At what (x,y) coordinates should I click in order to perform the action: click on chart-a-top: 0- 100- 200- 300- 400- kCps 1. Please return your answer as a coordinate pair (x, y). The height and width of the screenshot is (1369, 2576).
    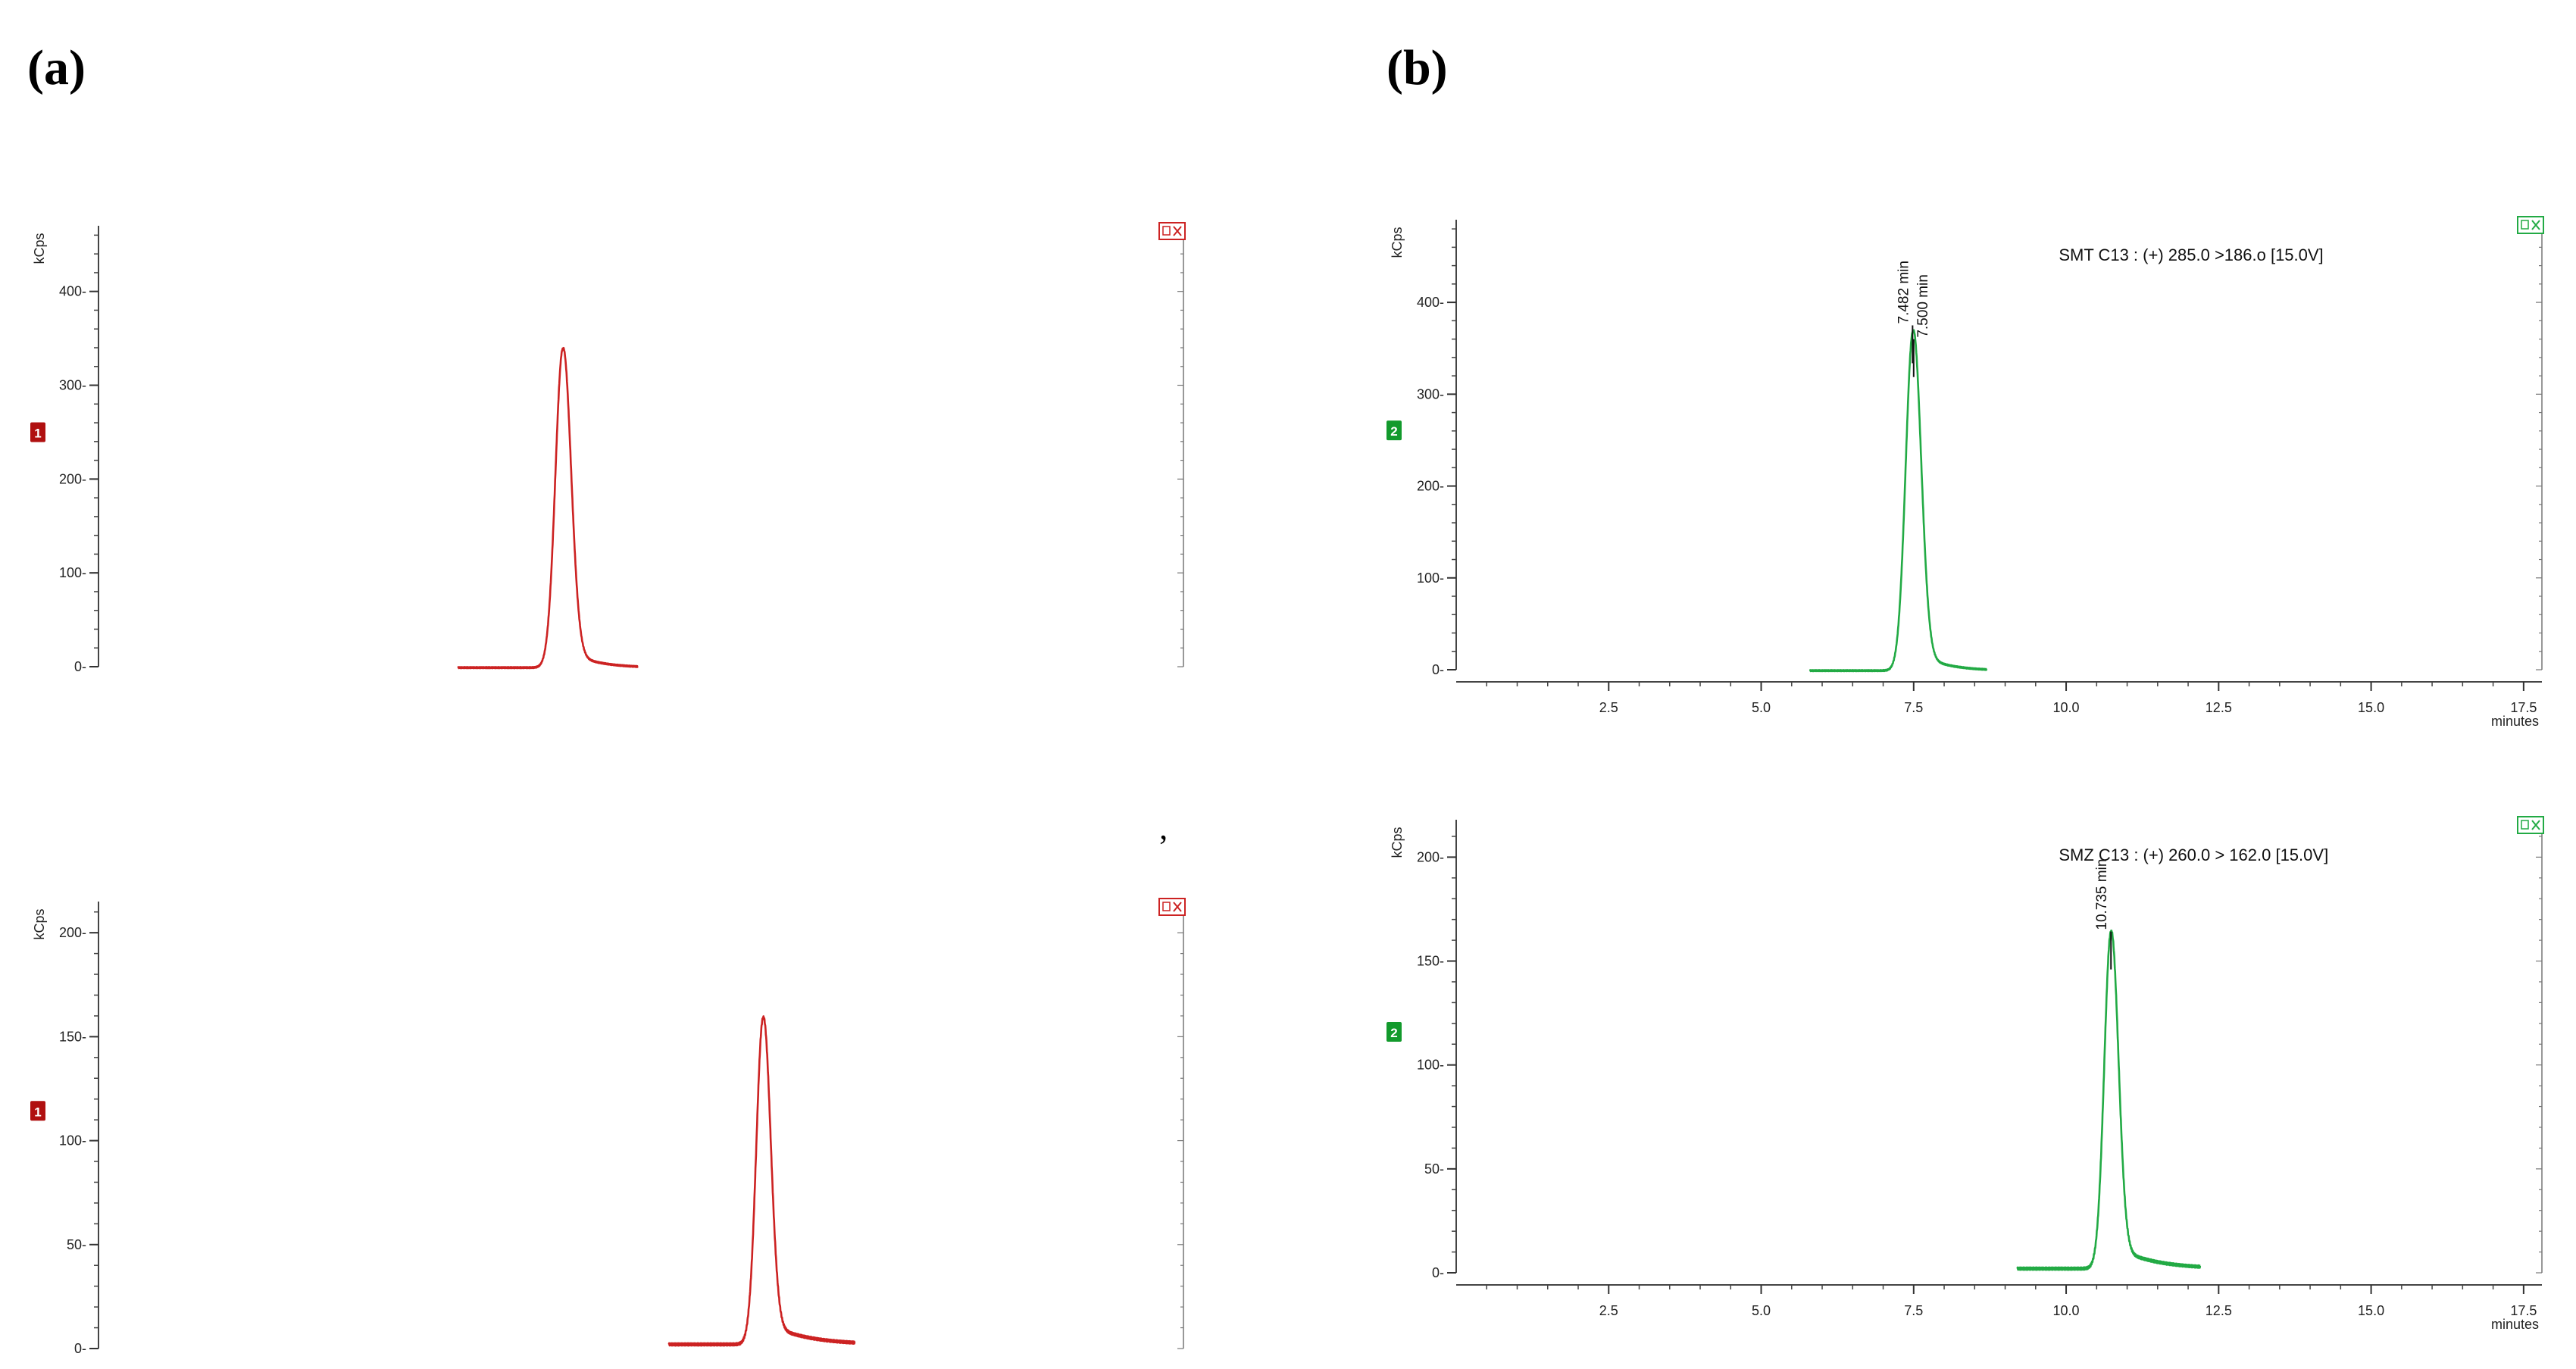
    Looking at the image, I should click on (608, 448).